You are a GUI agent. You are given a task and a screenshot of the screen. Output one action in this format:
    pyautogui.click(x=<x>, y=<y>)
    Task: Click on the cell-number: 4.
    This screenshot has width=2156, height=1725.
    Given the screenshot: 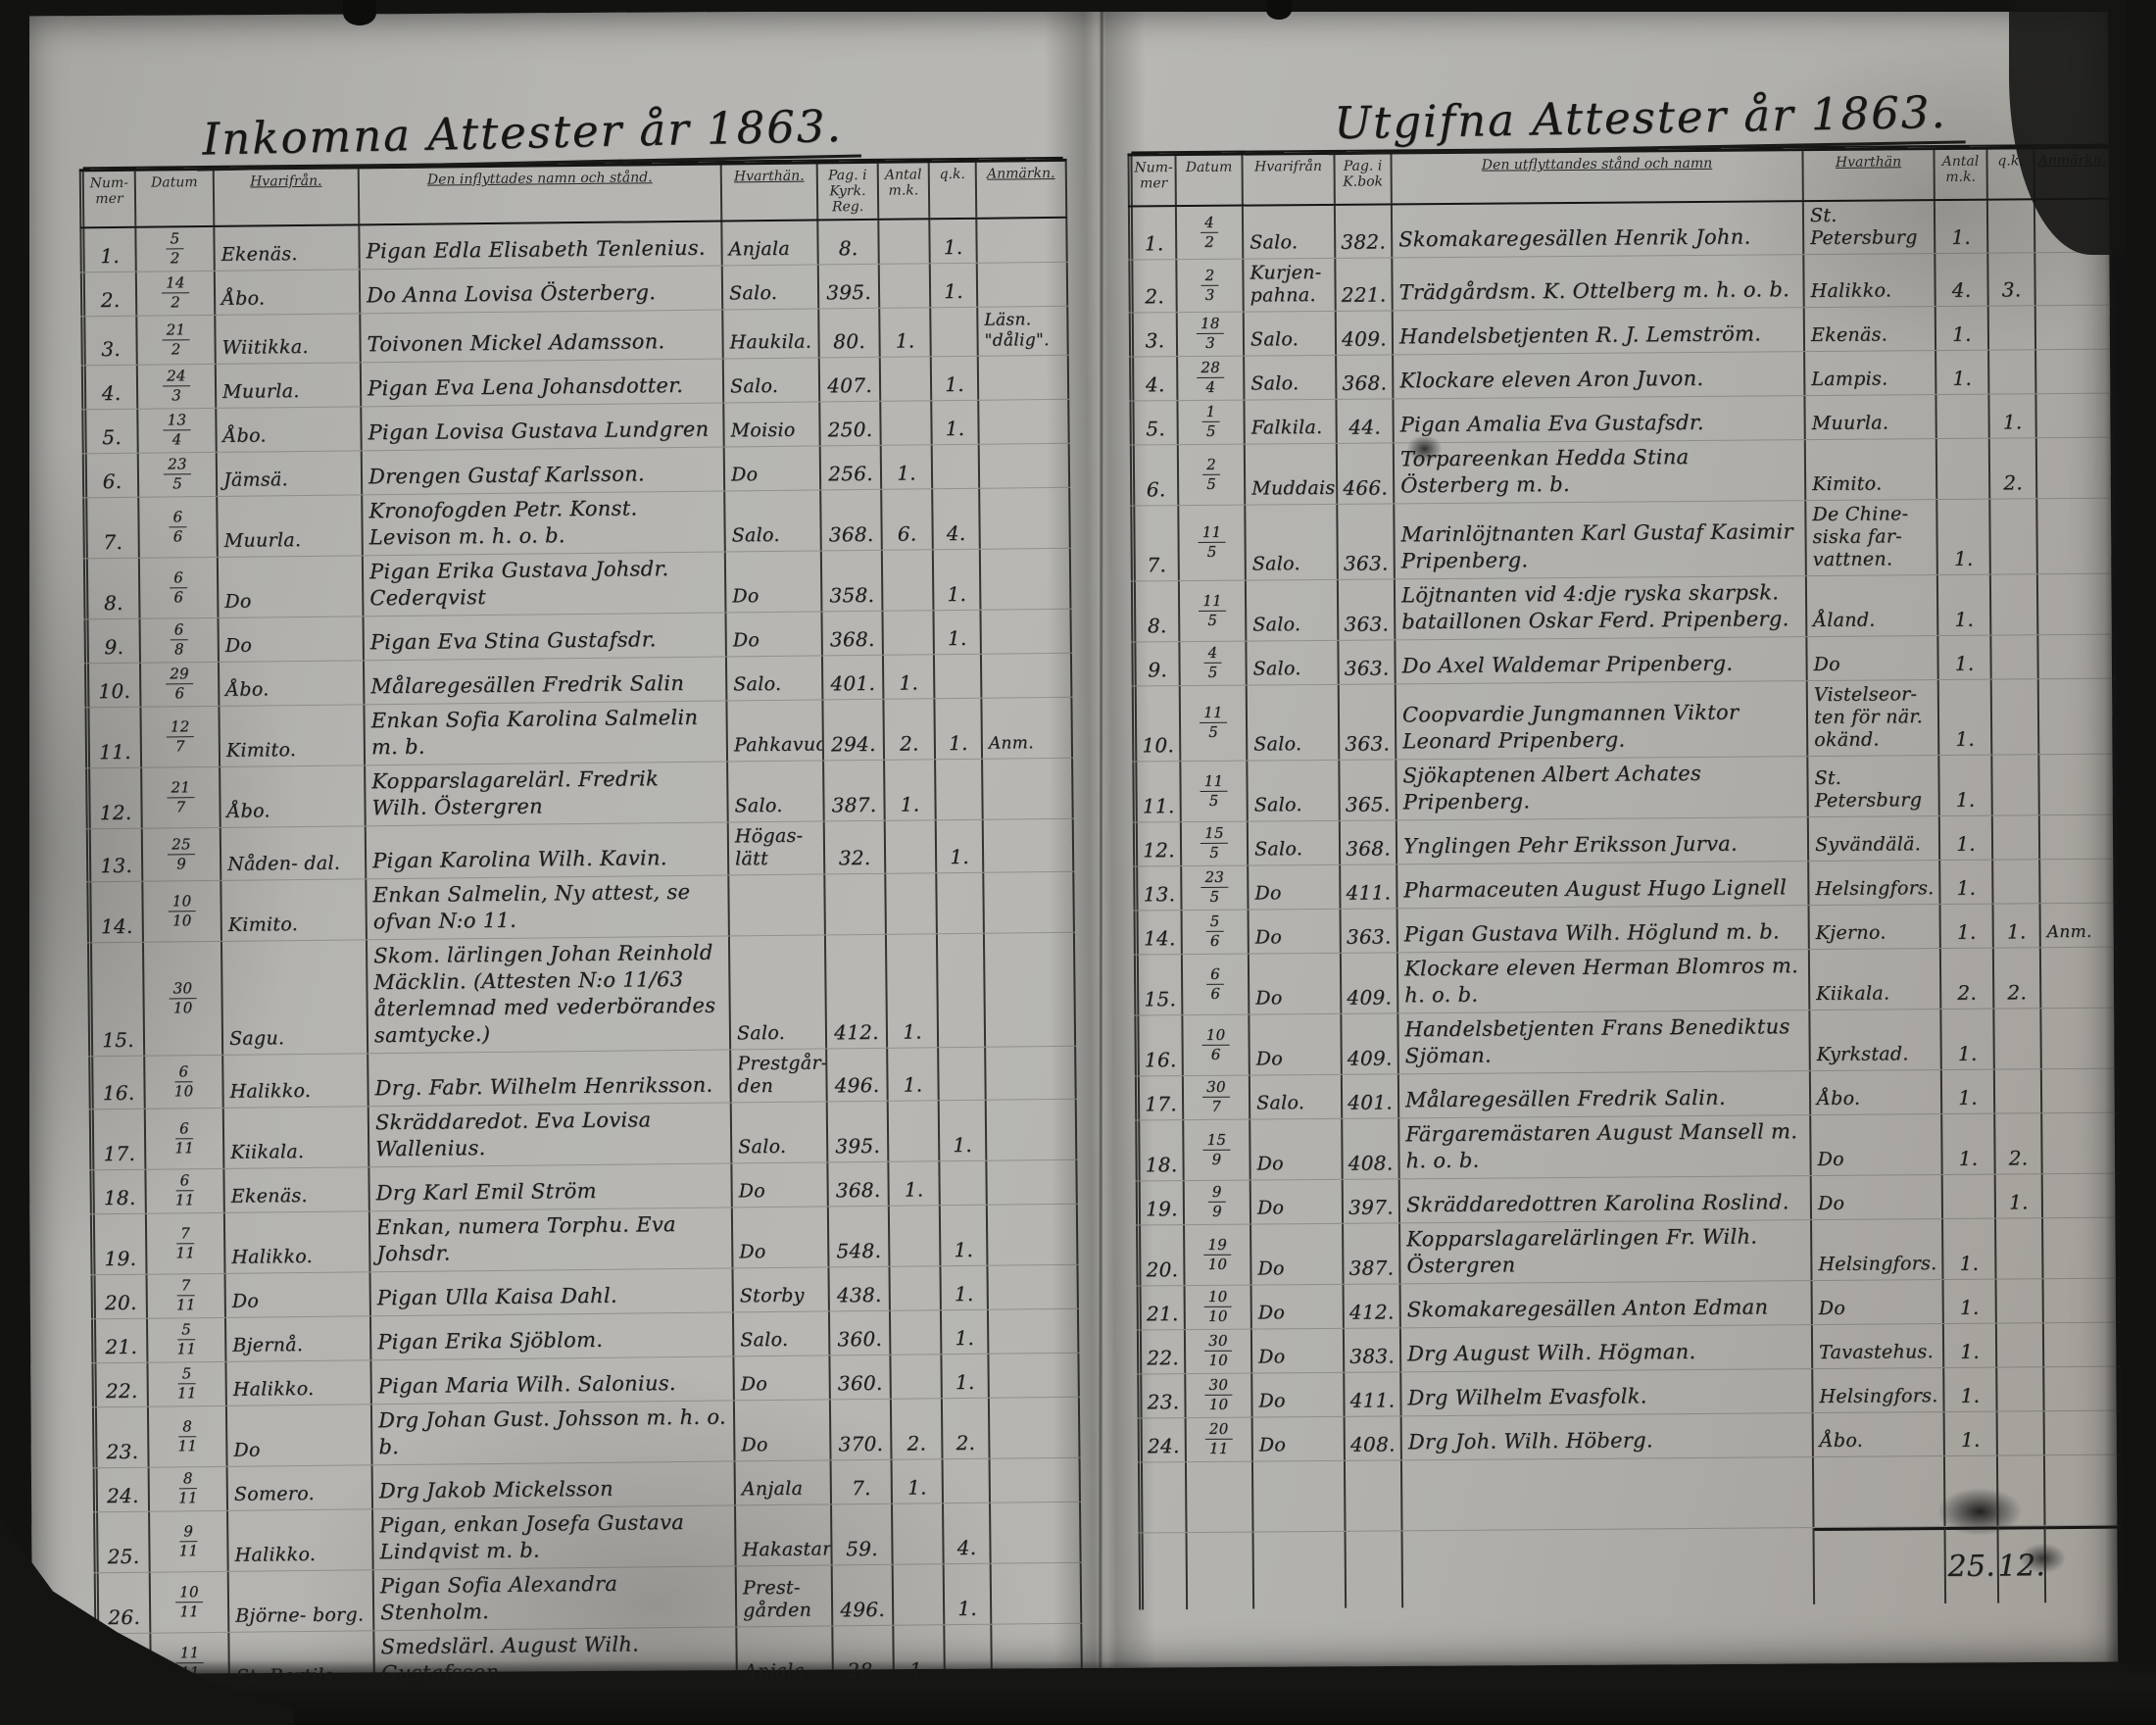 What is the action you would take?
    pyautogui.click(x=1154, y=379)
    